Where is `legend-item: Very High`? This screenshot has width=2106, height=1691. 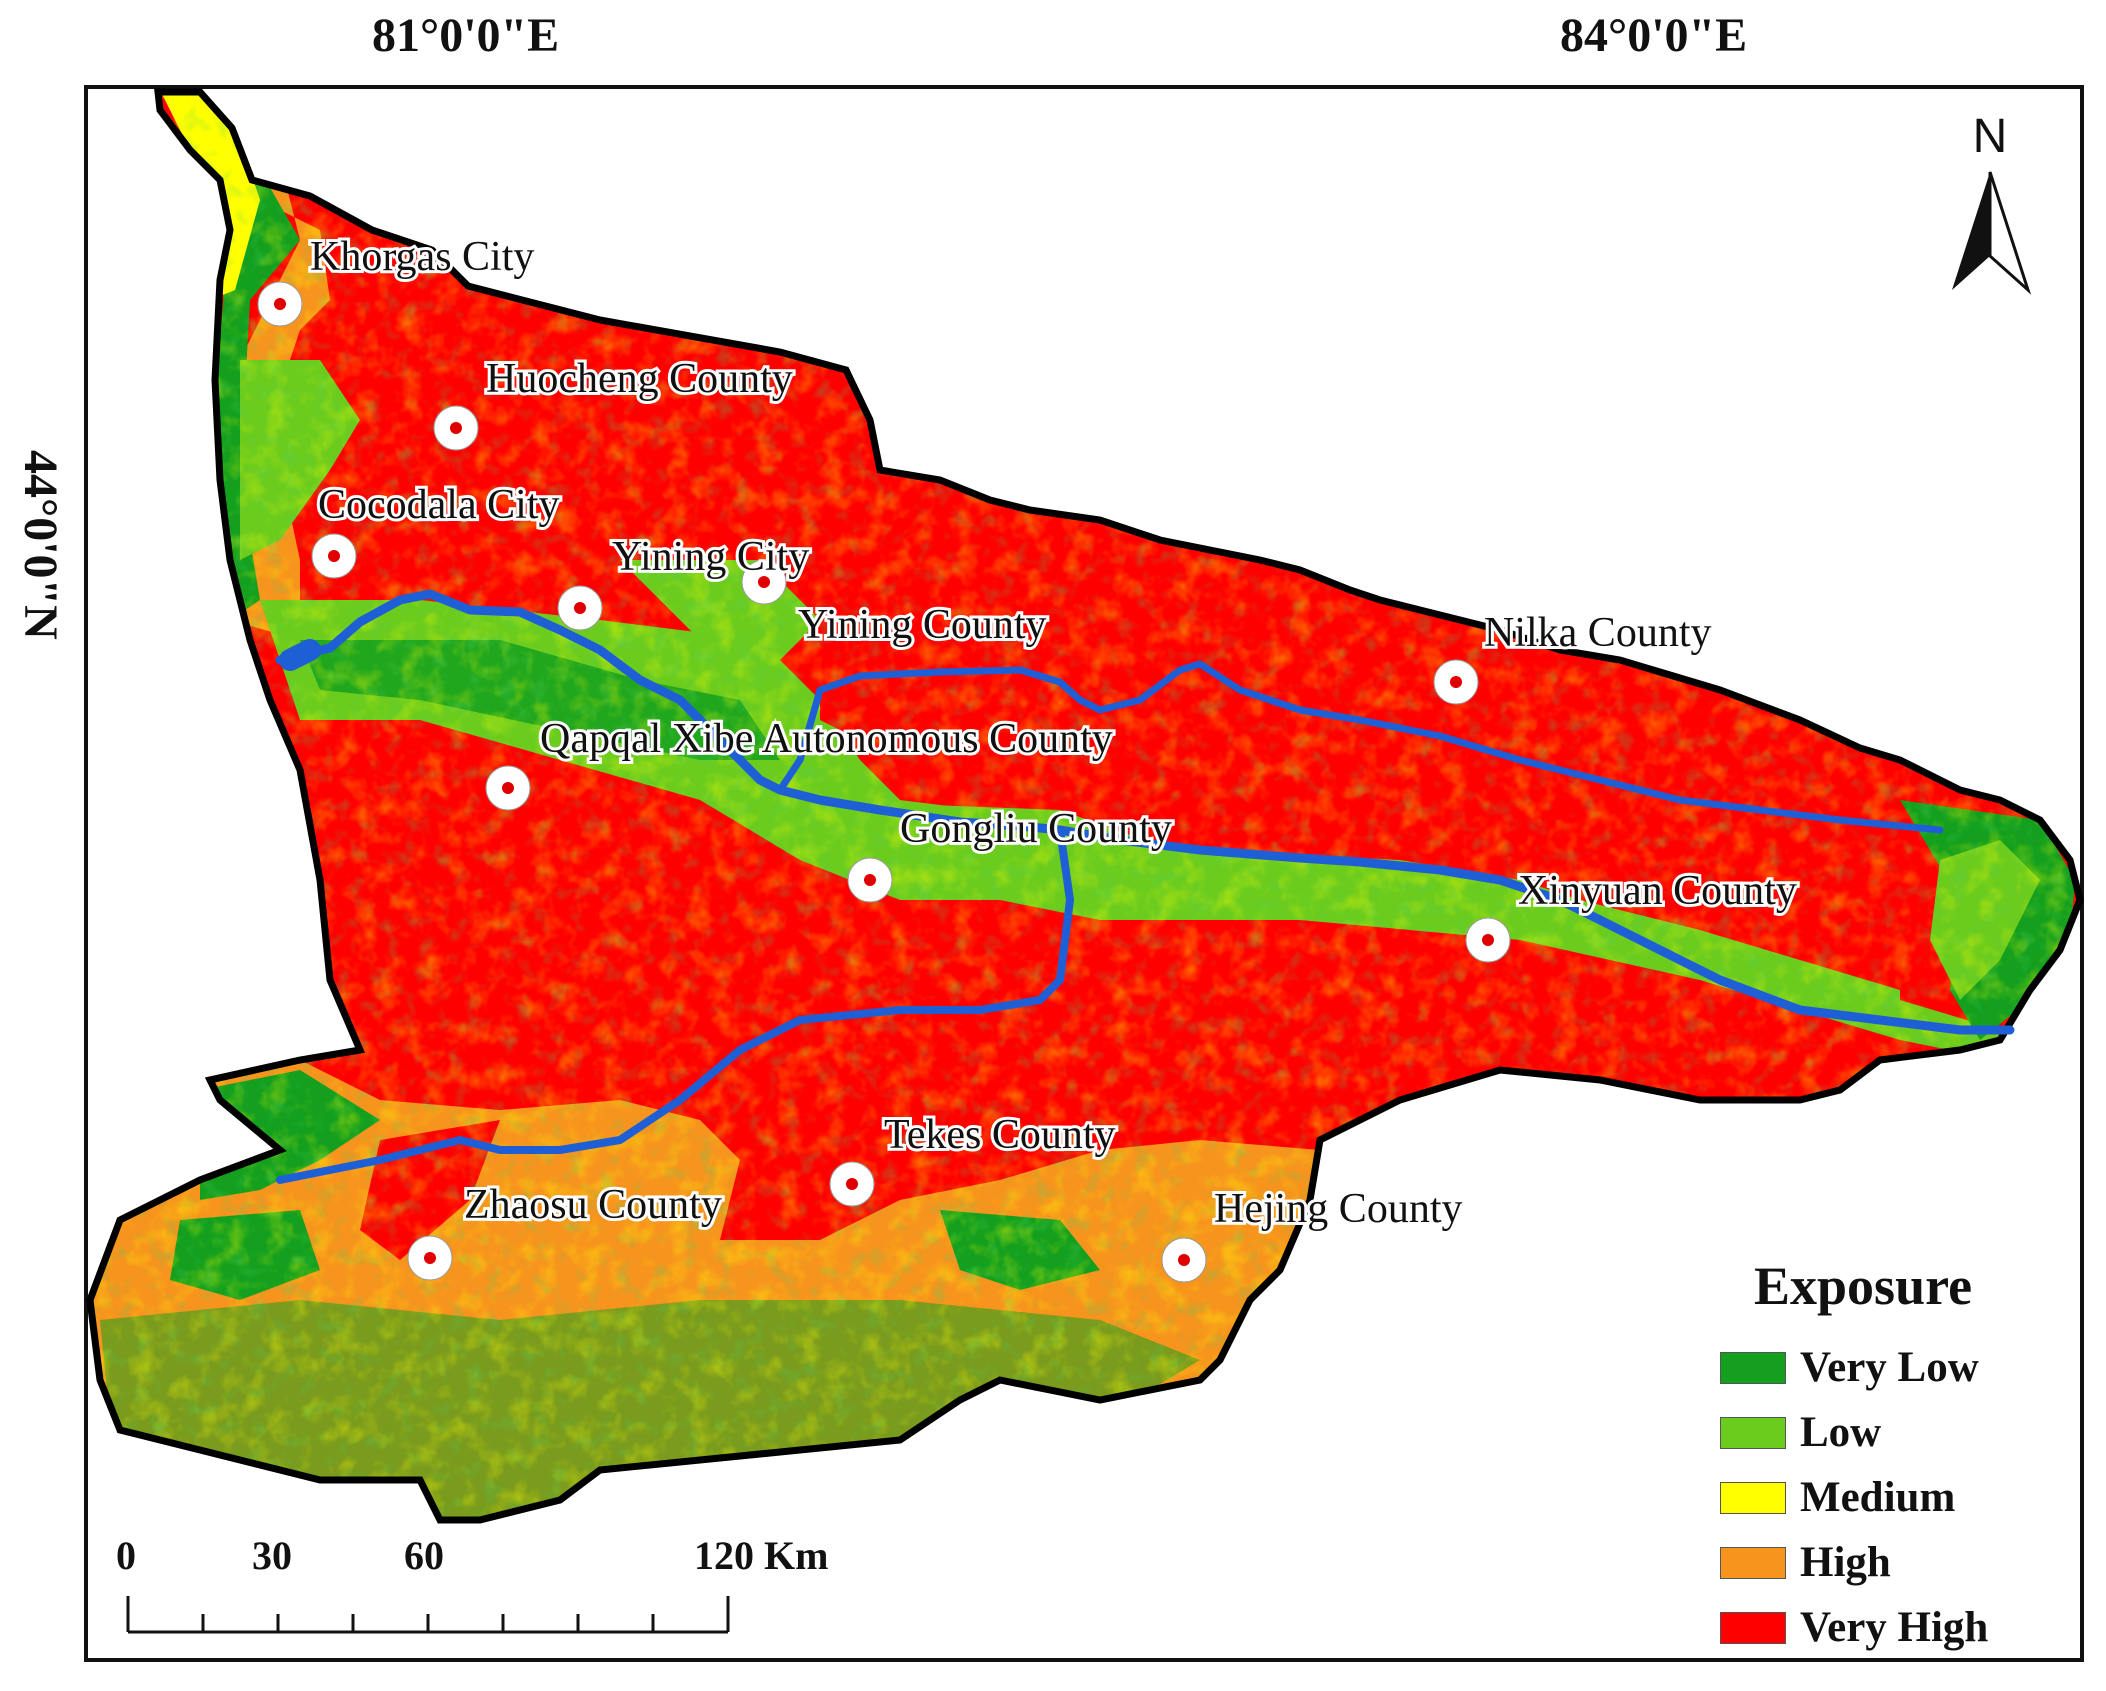
legend-item: Very High is located at coordinates (1890, 1627).